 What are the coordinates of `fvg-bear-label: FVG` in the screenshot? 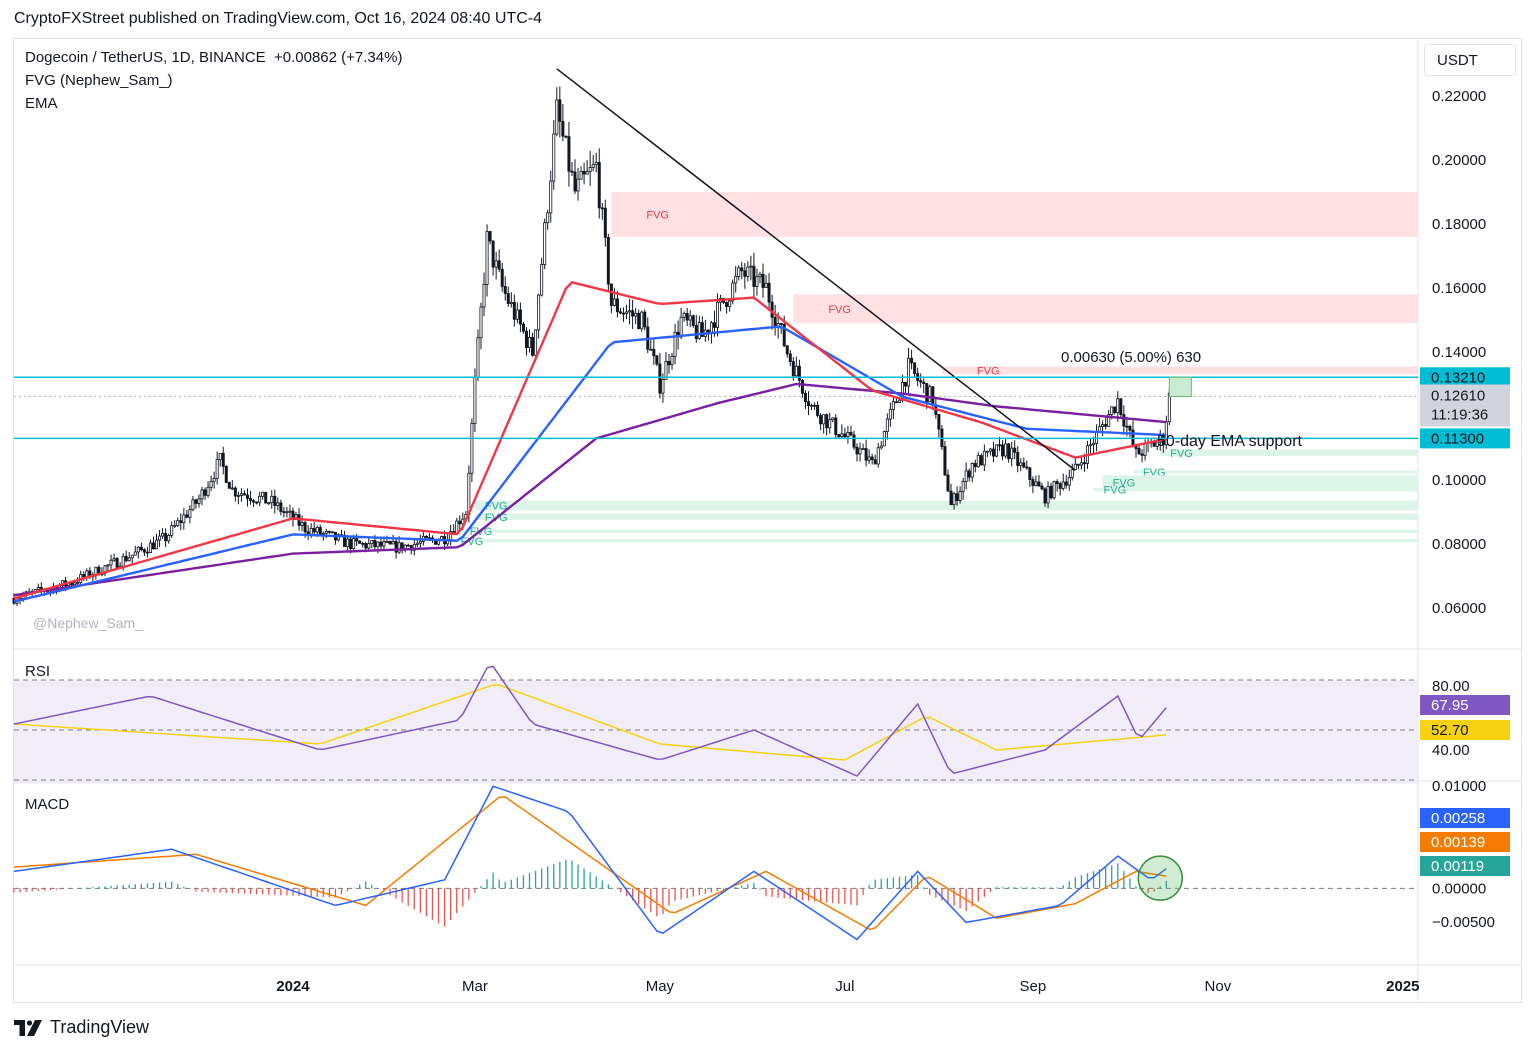 It's located at (839, 310).